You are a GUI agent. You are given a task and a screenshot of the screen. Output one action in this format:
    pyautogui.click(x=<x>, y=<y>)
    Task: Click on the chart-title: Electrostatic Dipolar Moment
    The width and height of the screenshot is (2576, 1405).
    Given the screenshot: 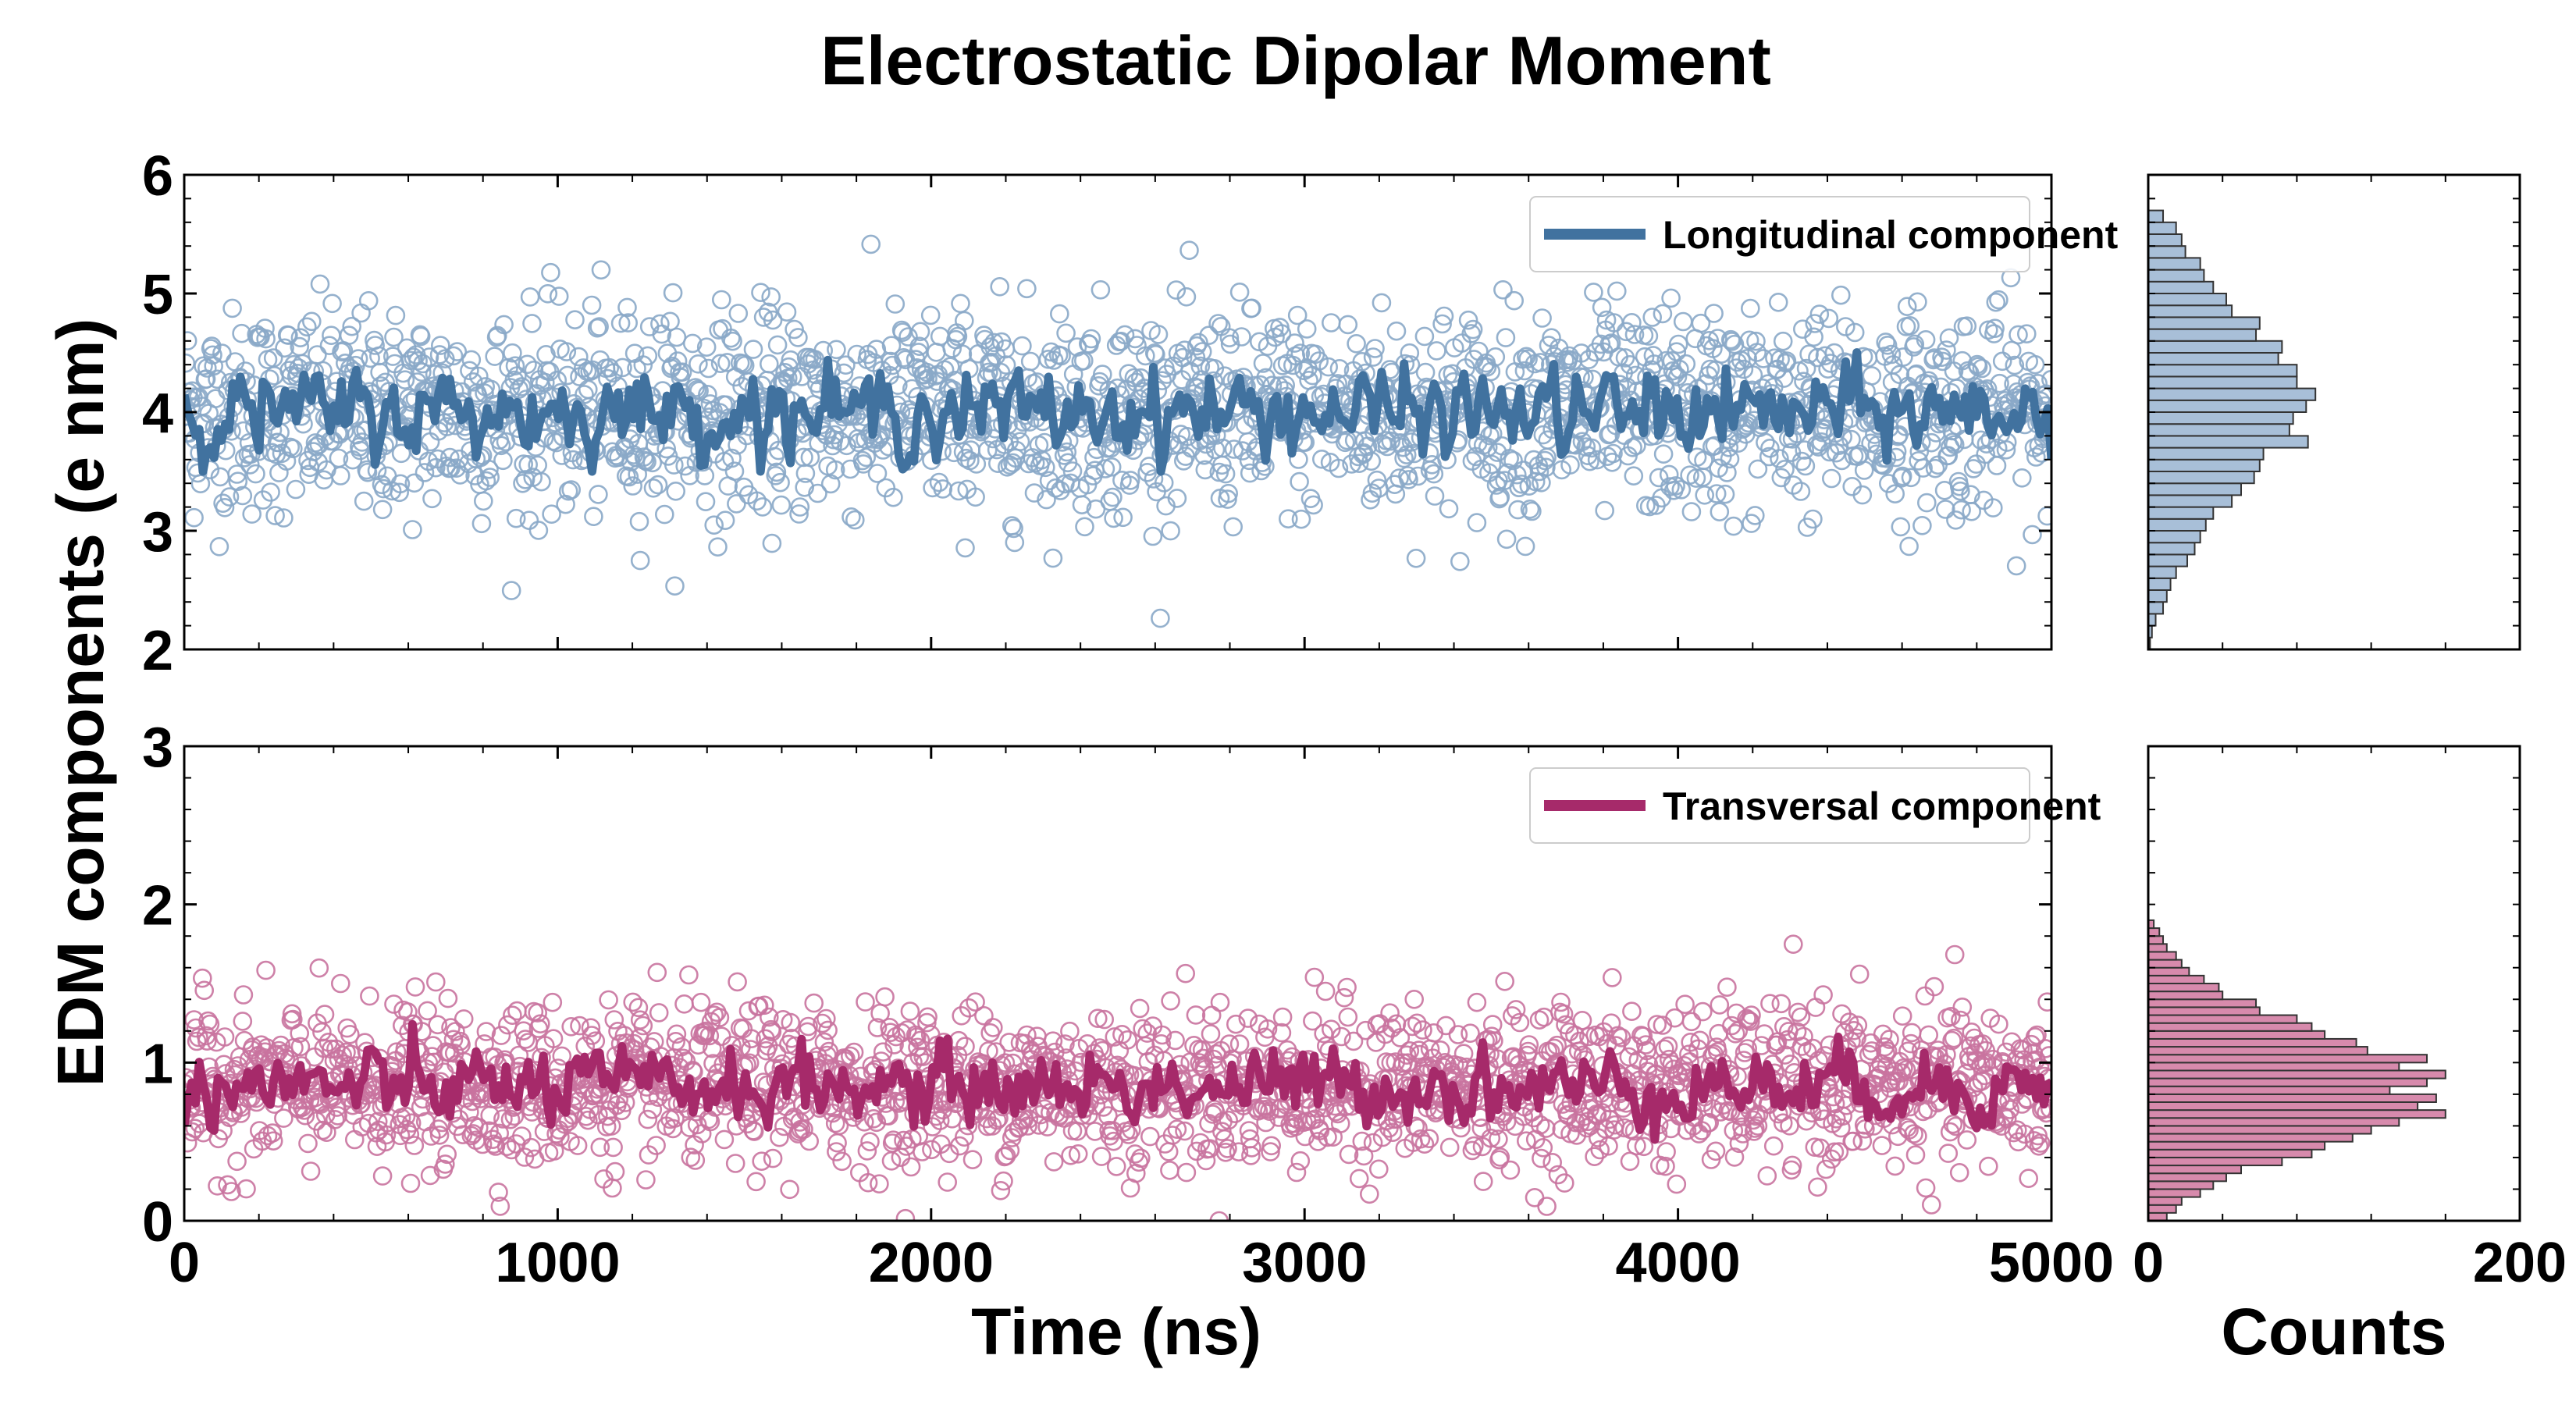 What is the action you would take?
    pyautogui.click(x=1295, y=60)
    